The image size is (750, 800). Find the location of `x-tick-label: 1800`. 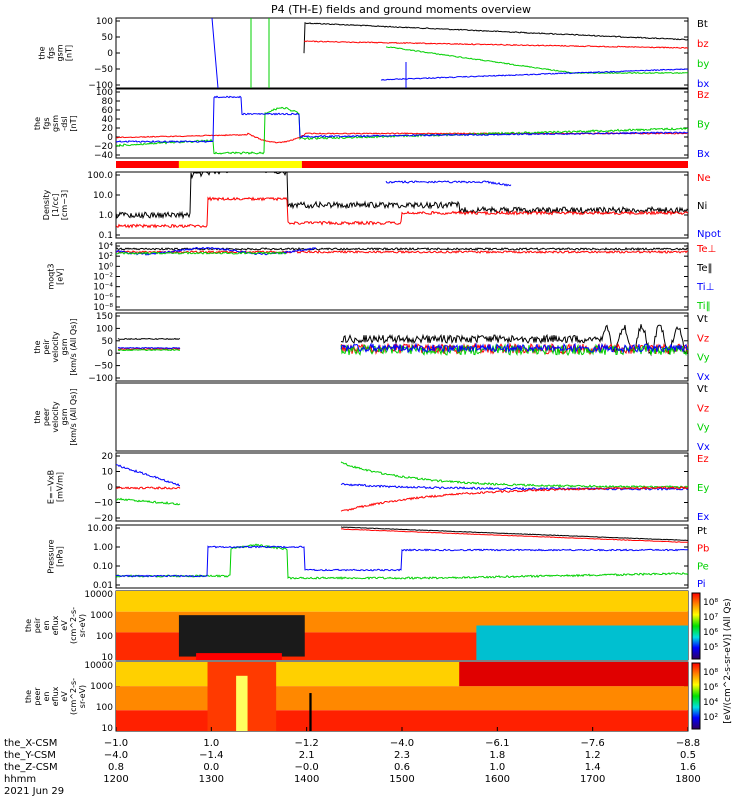

x-tick-label: 1800 is located at coordinates (687, 779).